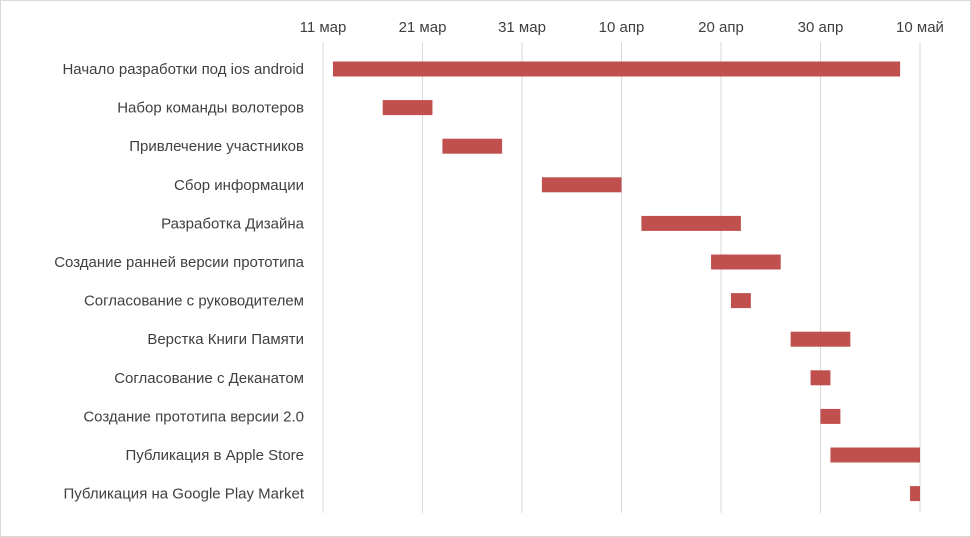 The height and width of the screenshot is (537, 971). What do you see at coordinates (183, 494) in the screenshot?
I see `task-label: Публикация на Google Play Market` at bounding box center [183, 494].